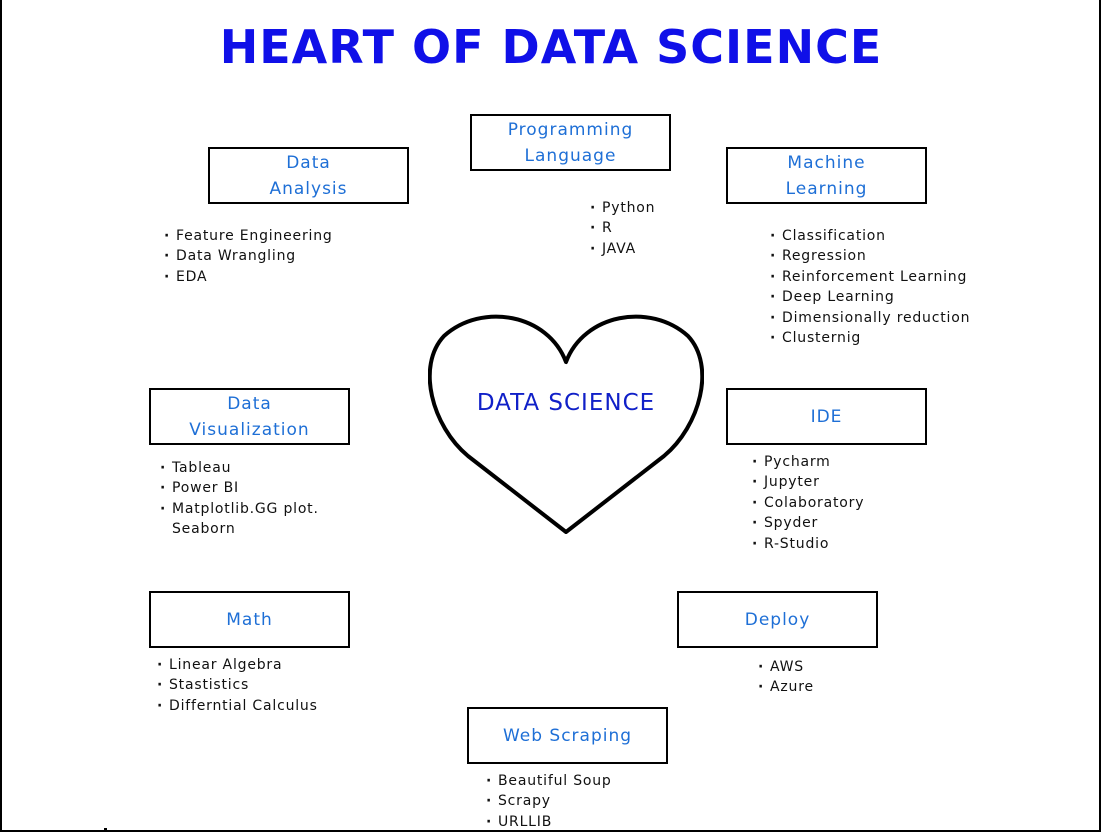 This screenshot has height=835, width=1102. I want to click on list-item: Data Wrangling, so click(248, 256).